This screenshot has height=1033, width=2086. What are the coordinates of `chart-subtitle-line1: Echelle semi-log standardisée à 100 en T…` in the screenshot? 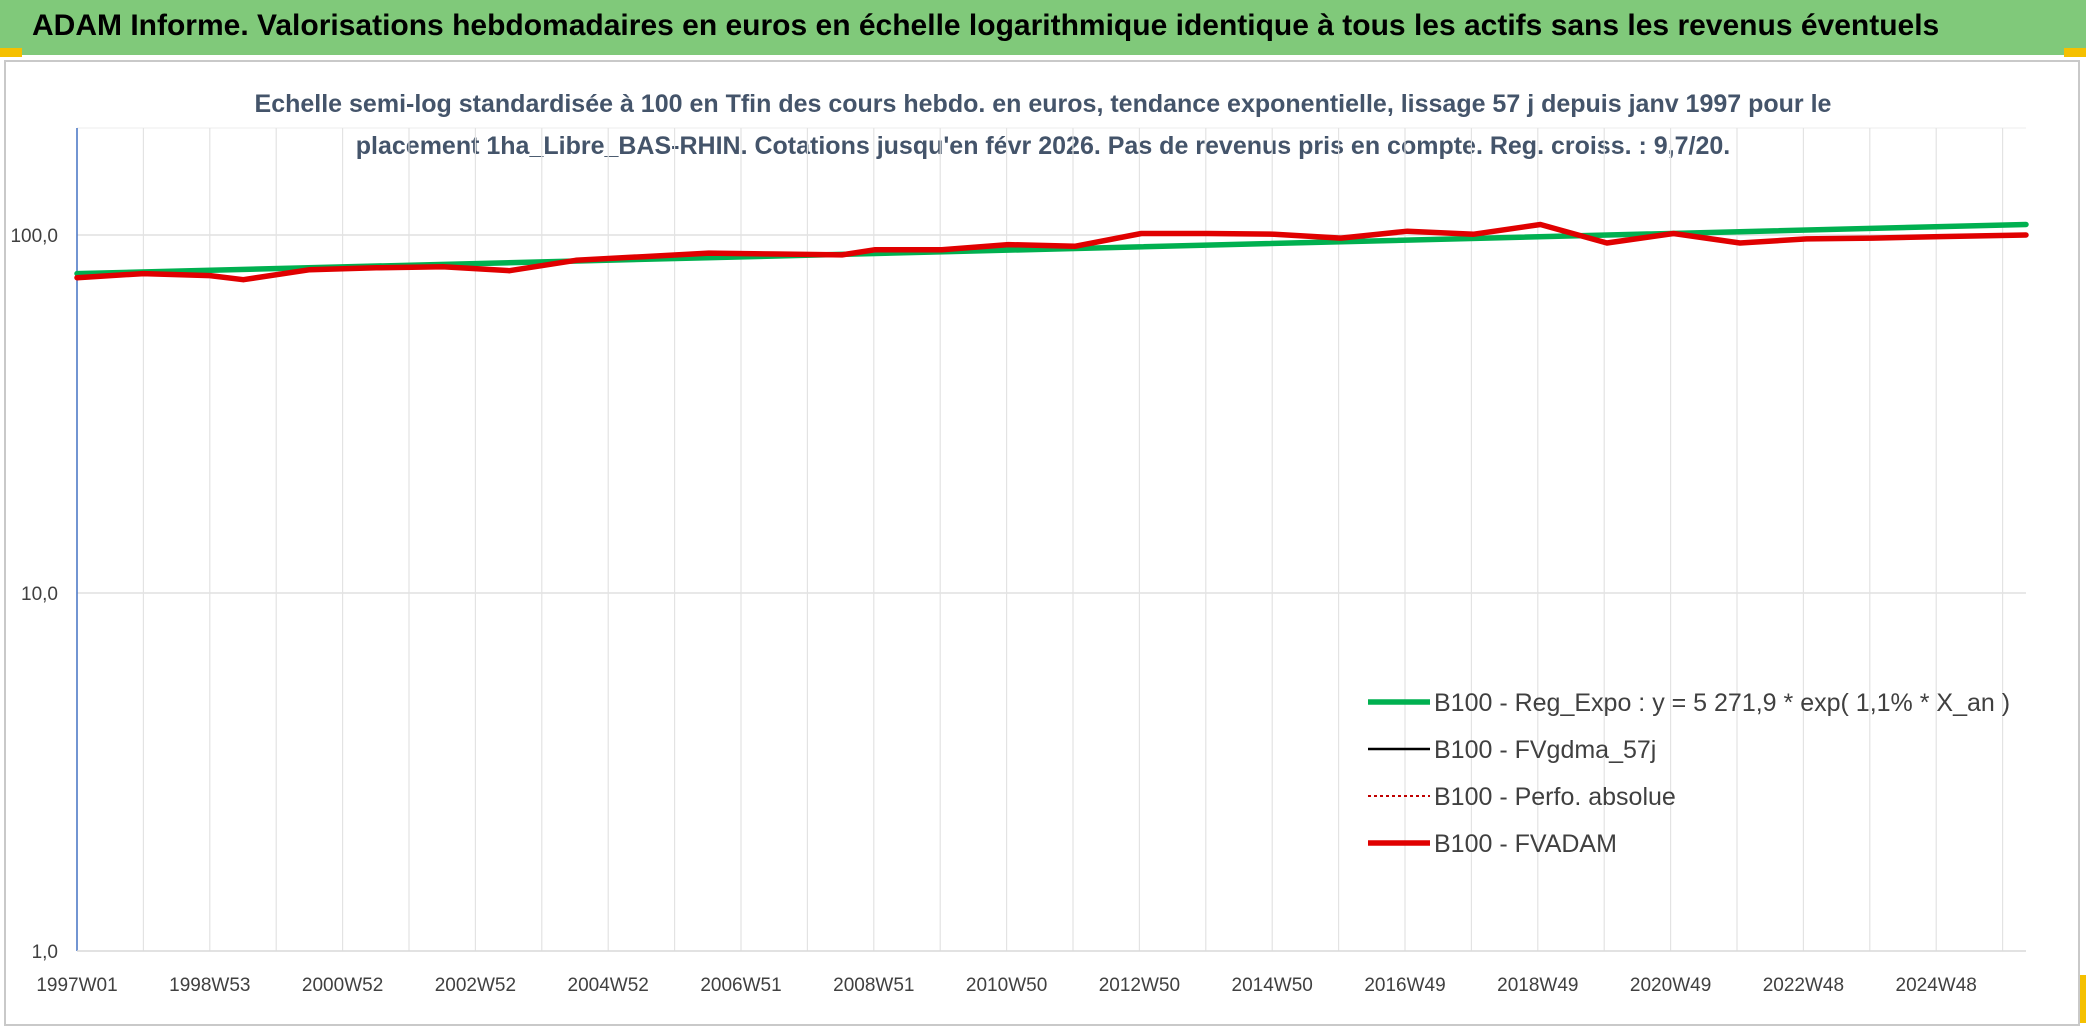 It's located at (1043, 104).